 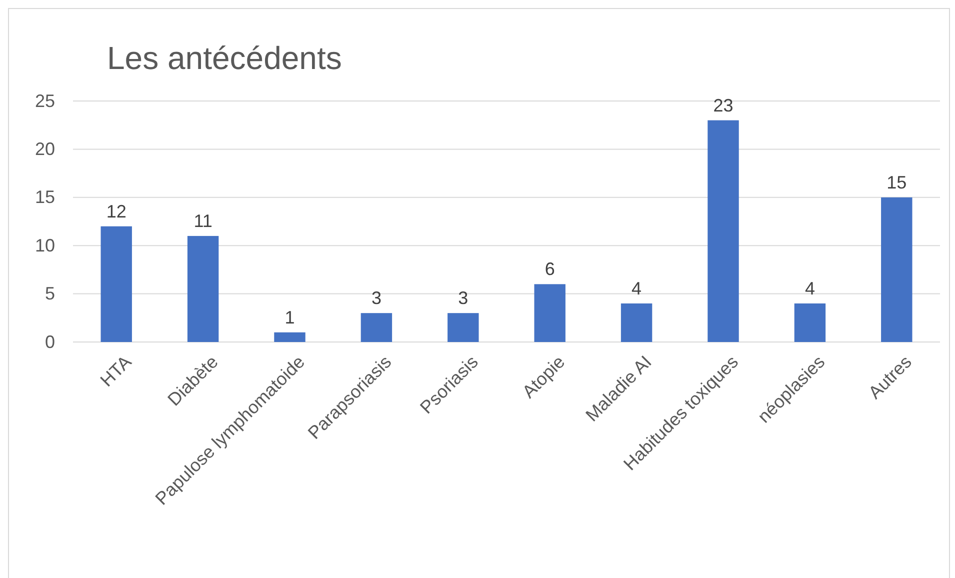 What do you see at coordinates (224, 58) in the screenshot?
I see `chart-title: Les antécédents` at bounding box center [224, 58].